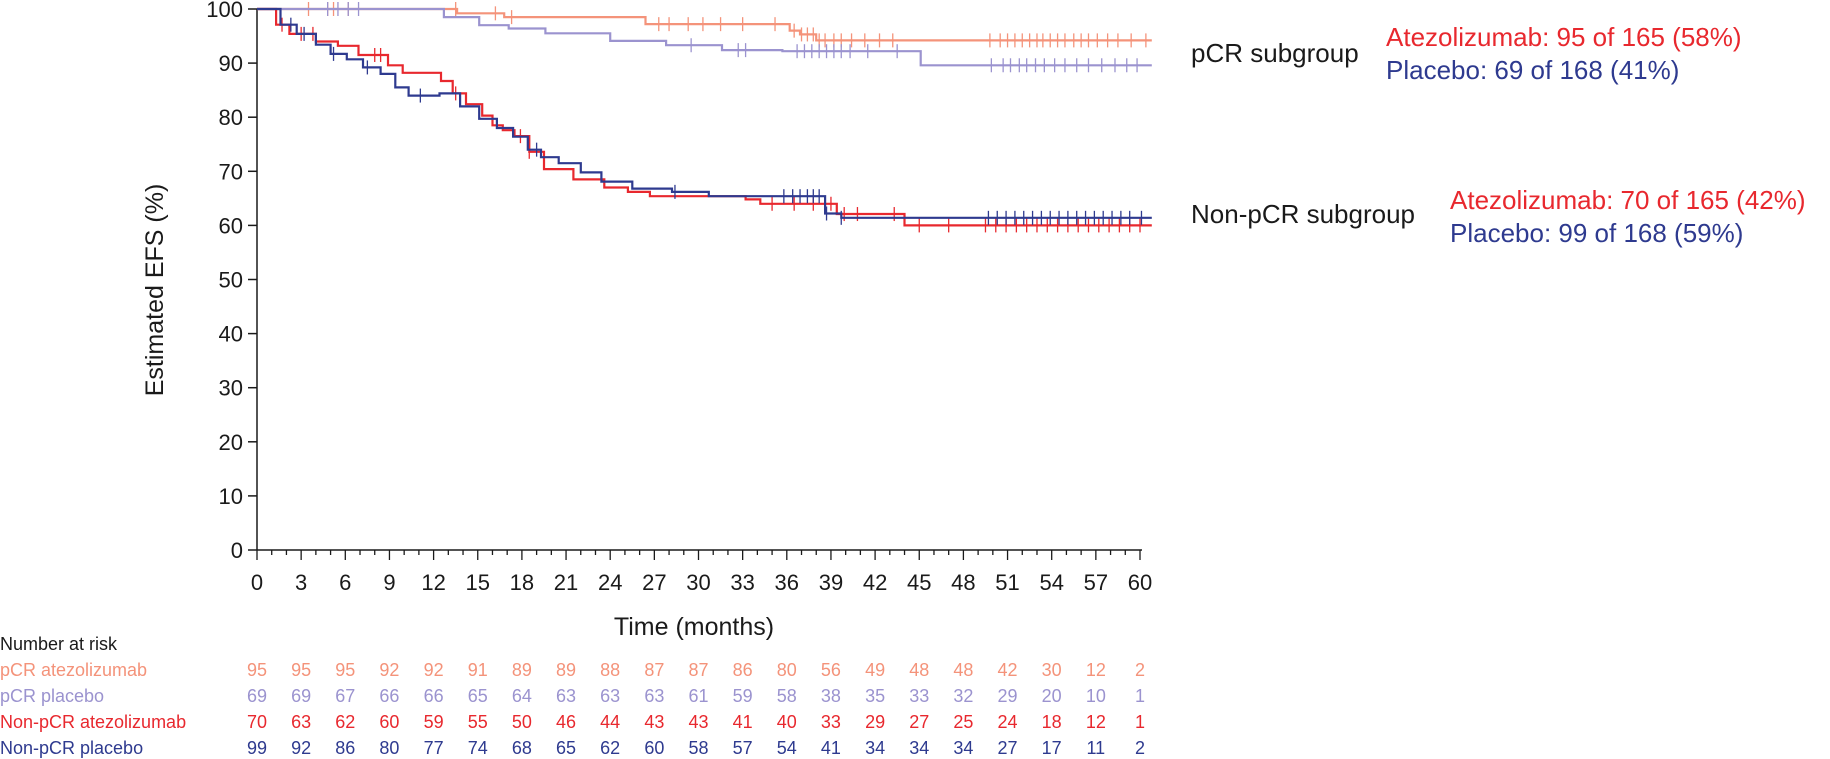 The image size is (1830, 759). Describe the element at coordinates (231, 334) in the screenshot. I see `y-tick-label: 40` at that location.